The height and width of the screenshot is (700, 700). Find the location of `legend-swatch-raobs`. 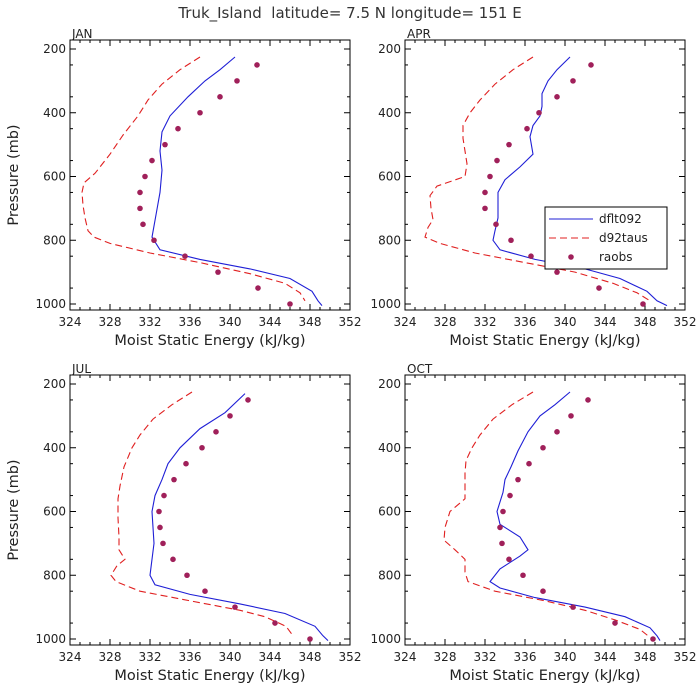

legend-swatch-raobs is located at coordinates (571, 257).